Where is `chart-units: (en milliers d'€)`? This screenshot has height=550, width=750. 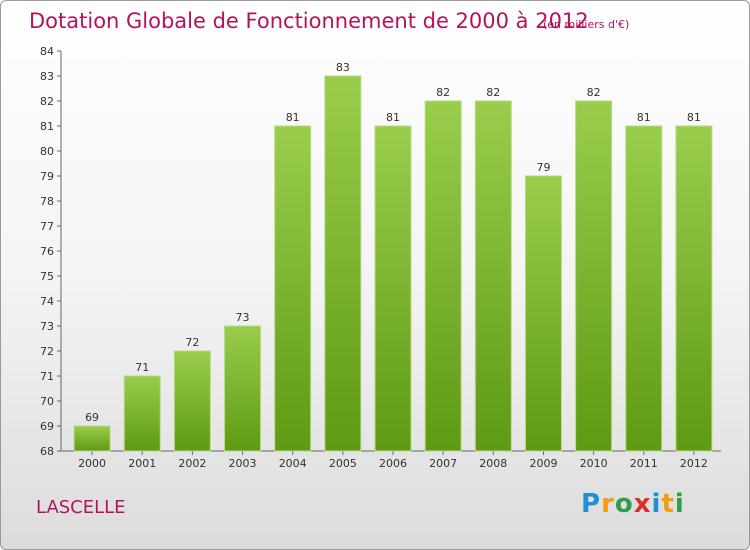 chart-units: (en milliers d'€) is located at coordinates (586, 24).